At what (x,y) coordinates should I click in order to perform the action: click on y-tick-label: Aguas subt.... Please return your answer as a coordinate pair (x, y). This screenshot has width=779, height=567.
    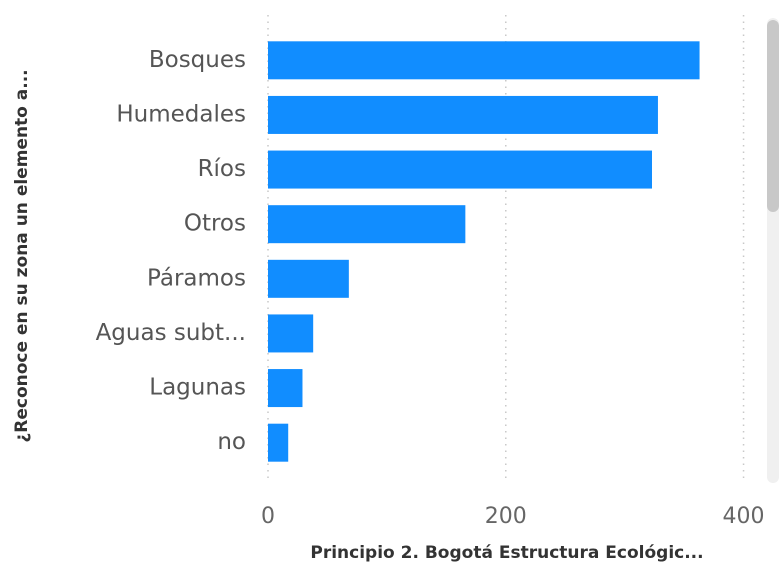
    Looking at the image, I should click on (171, 333).